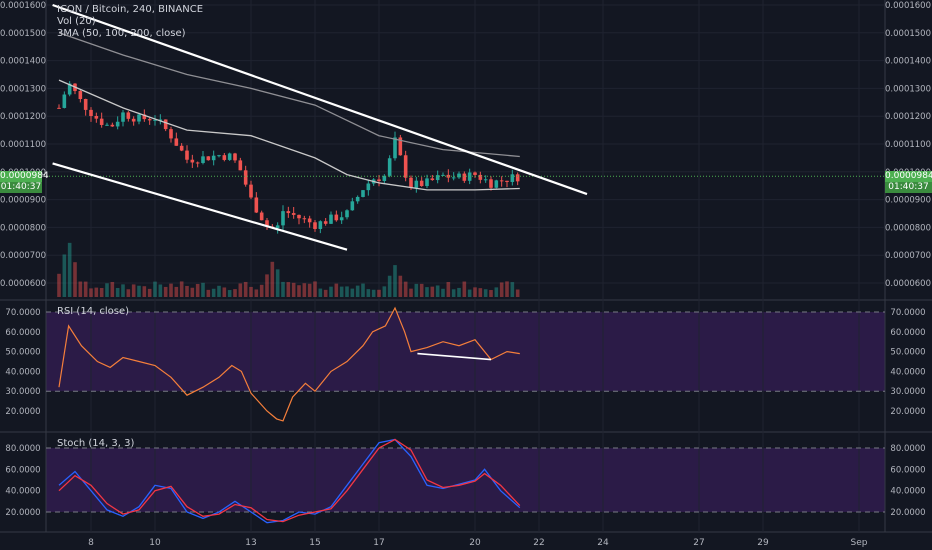  Describe the element at coordinates (454, 356) in the screenshot. I see `rsi-trendline` at that location.